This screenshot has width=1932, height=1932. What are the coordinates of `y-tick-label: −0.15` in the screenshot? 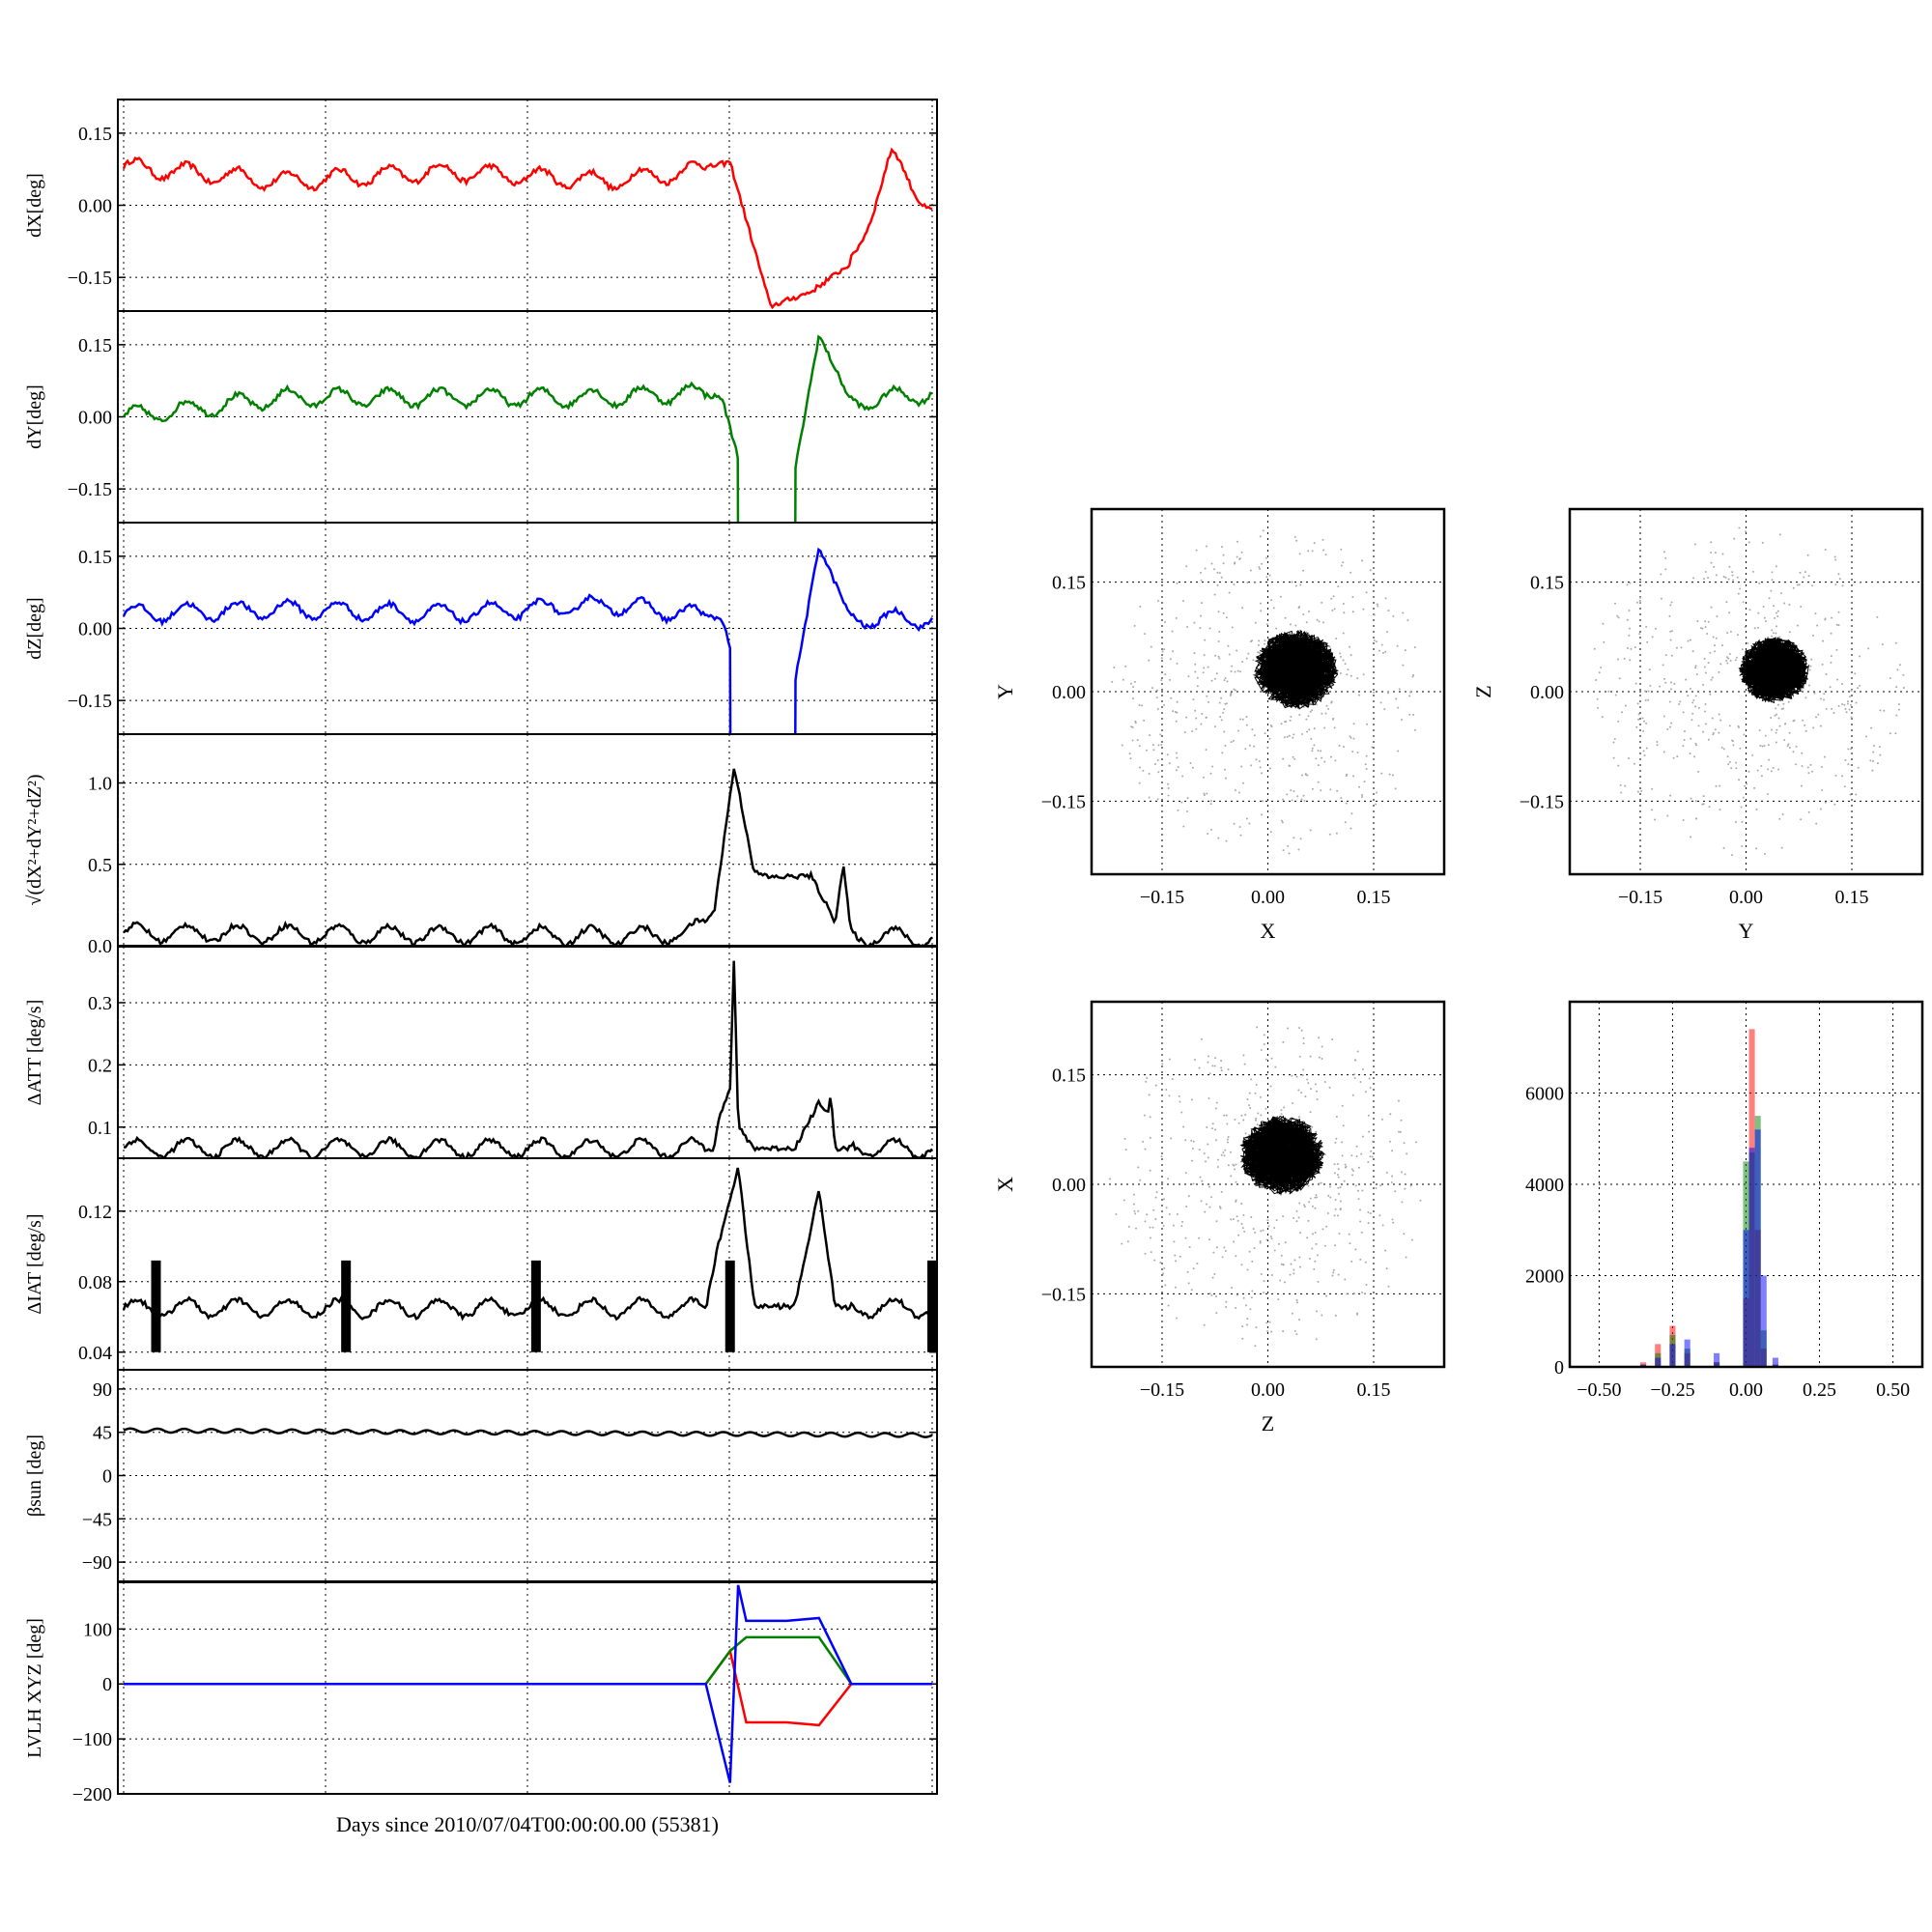 It's located at (1063, 1294).